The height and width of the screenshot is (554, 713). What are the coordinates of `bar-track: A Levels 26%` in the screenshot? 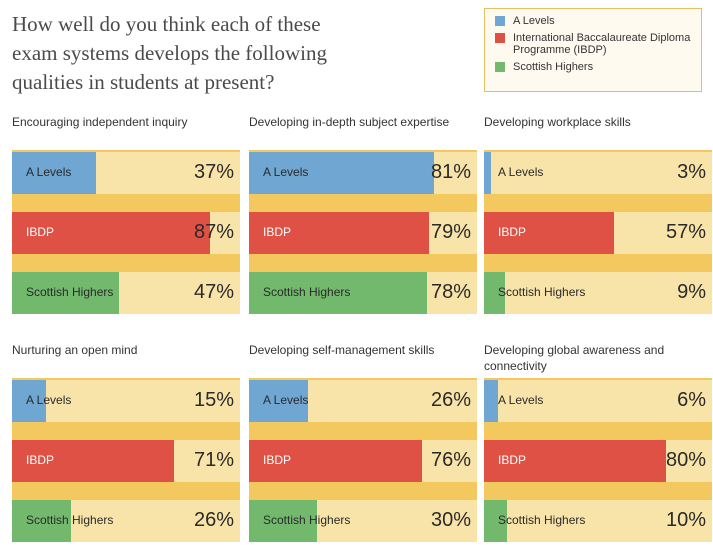 It's located at (363, 401).